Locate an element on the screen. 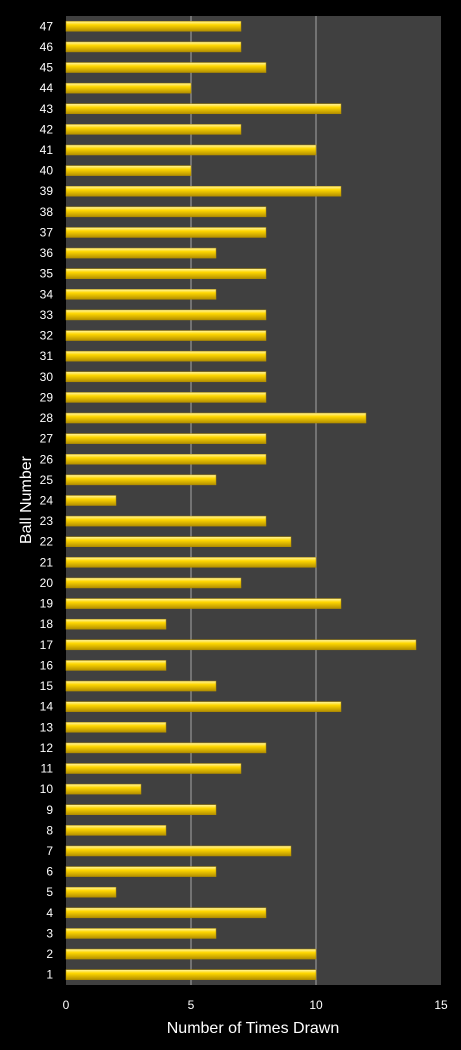 This screenshot has width=461, height=1050. y-tick-label: 15 is located at coordinates (47, 686).